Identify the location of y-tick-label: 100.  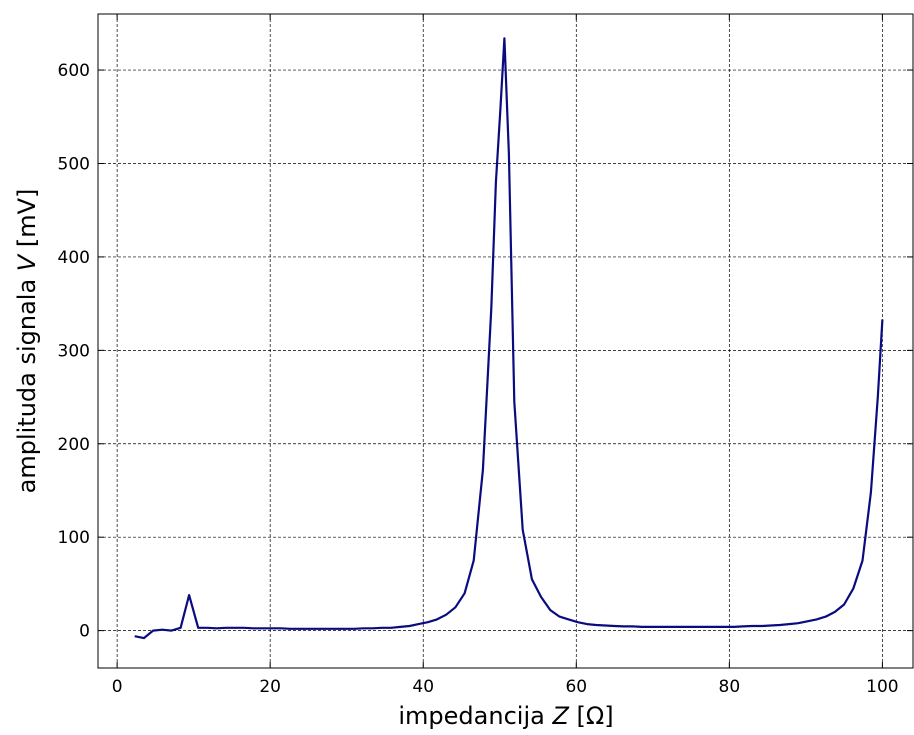
(74, 538).